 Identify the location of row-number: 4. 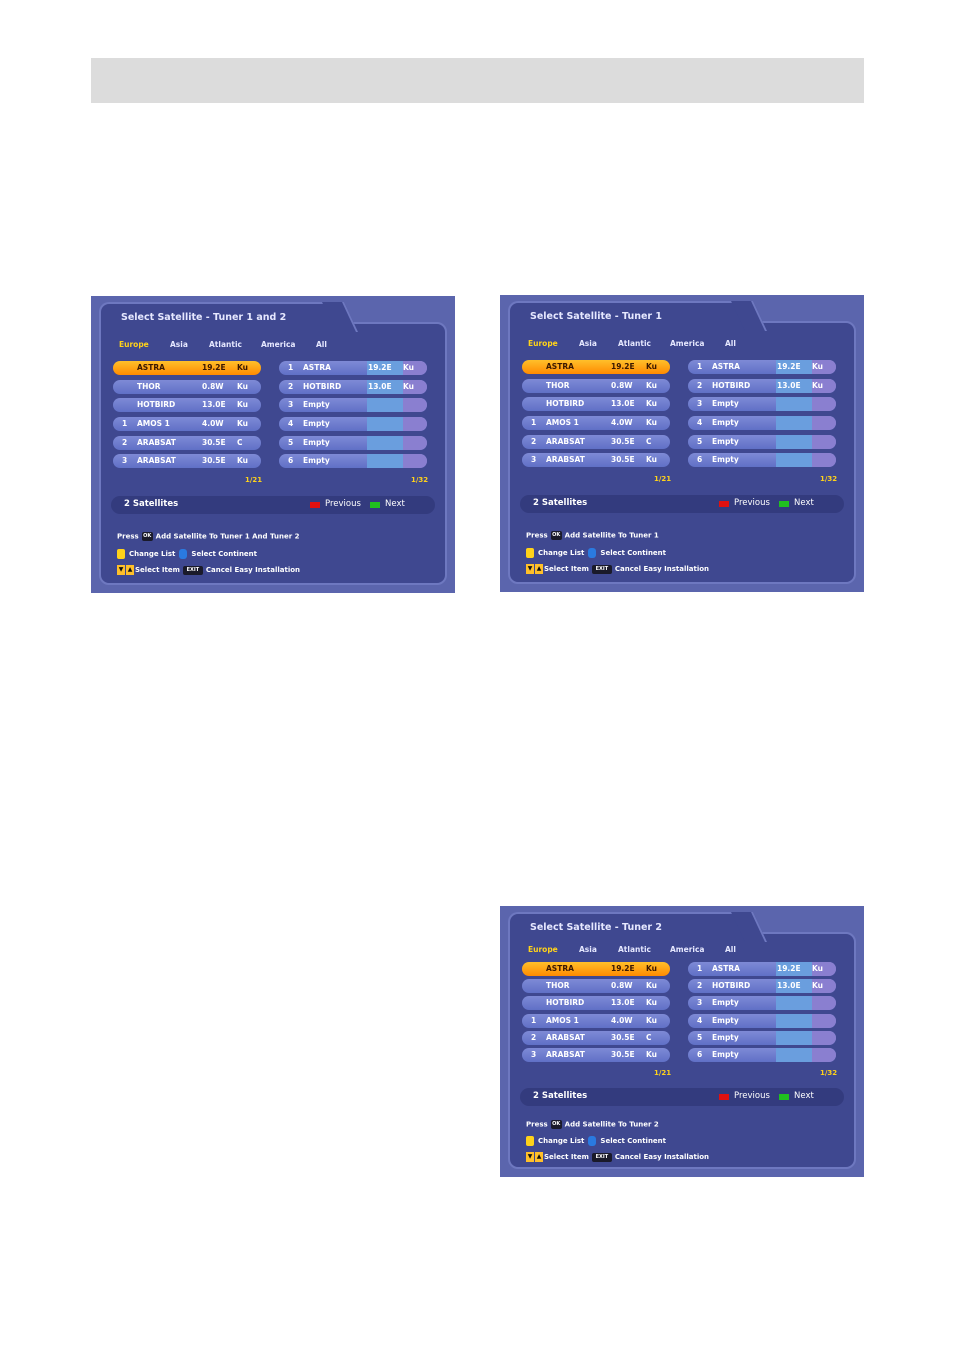
(700, 423).